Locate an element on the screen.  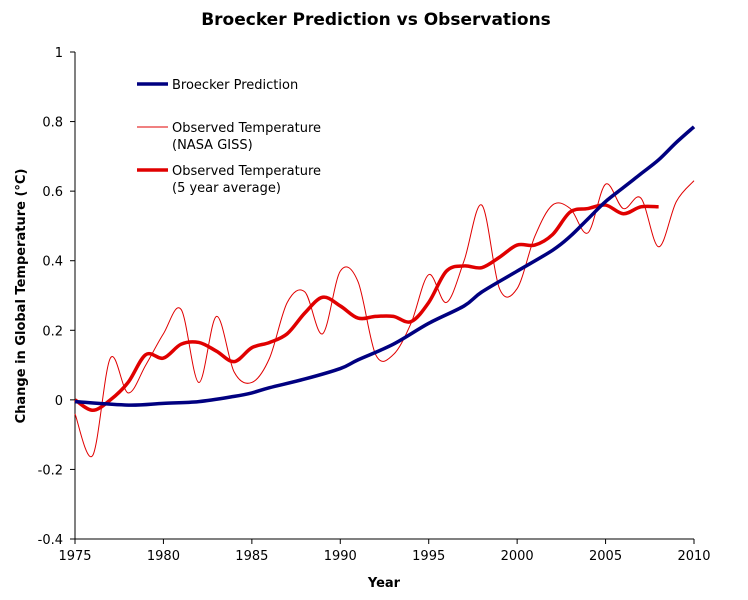
y-tick-label: 0.8 is located at coordinates (52, 123).